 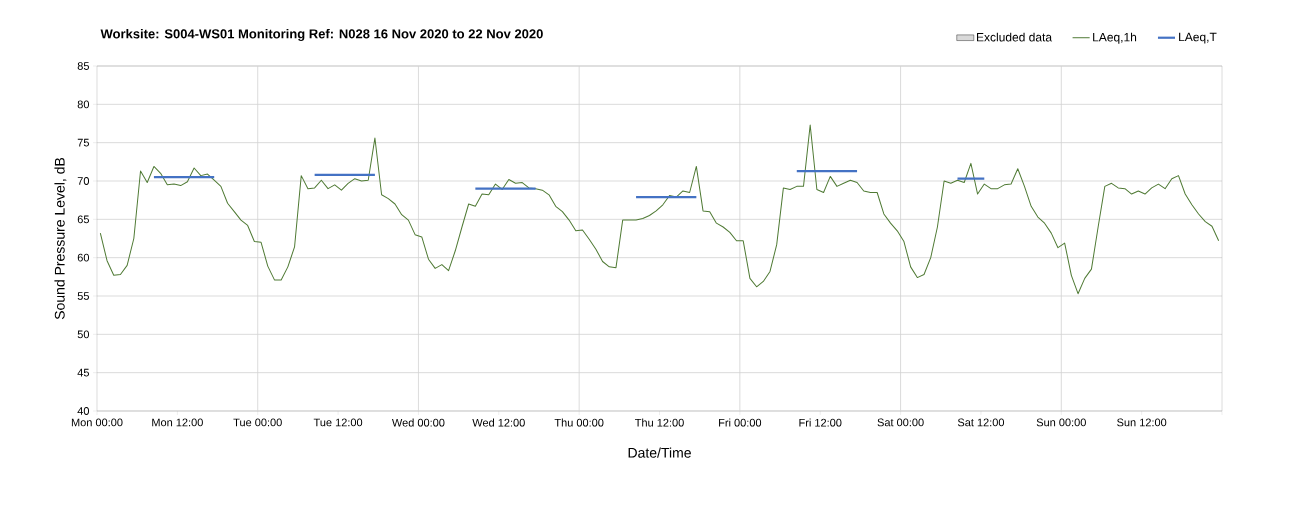 What do you see at coordinates (83, 66) in the screenshot?
I see `y-tick-label: 85` at bounding box center [83, 66].